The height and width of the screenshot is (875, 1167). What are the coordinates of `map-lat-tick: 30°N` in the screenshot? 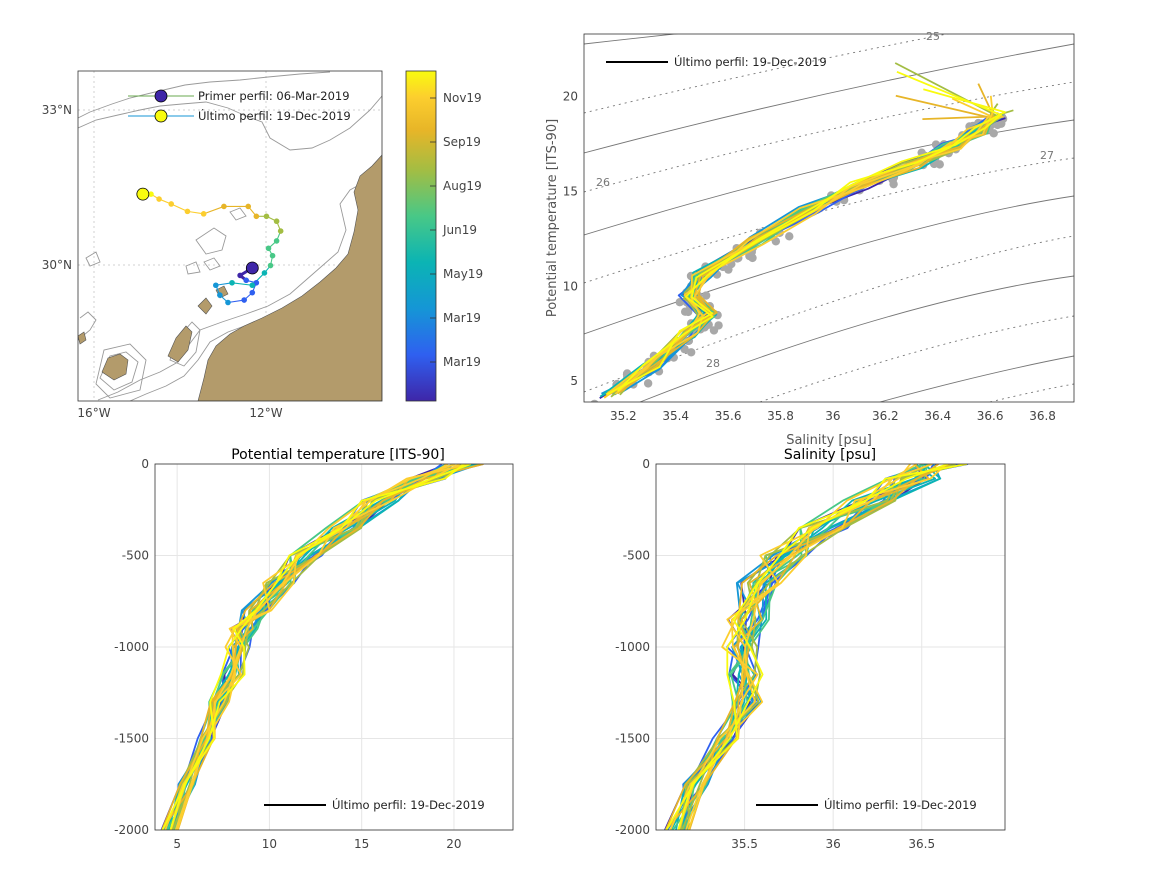 It's located at (57, 265).